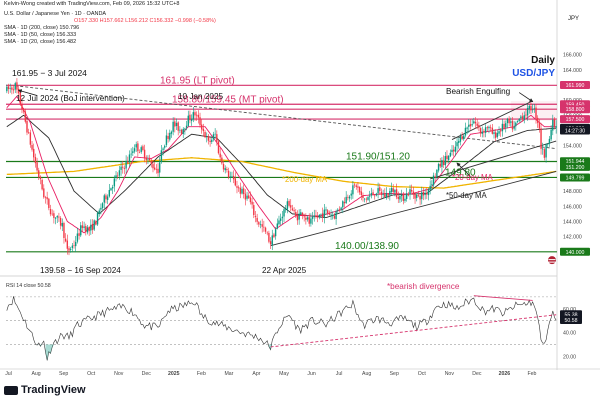 This screenshot has height=408, width=600. I want to click on bearish-engulfing-arrow, so click(526, 97).